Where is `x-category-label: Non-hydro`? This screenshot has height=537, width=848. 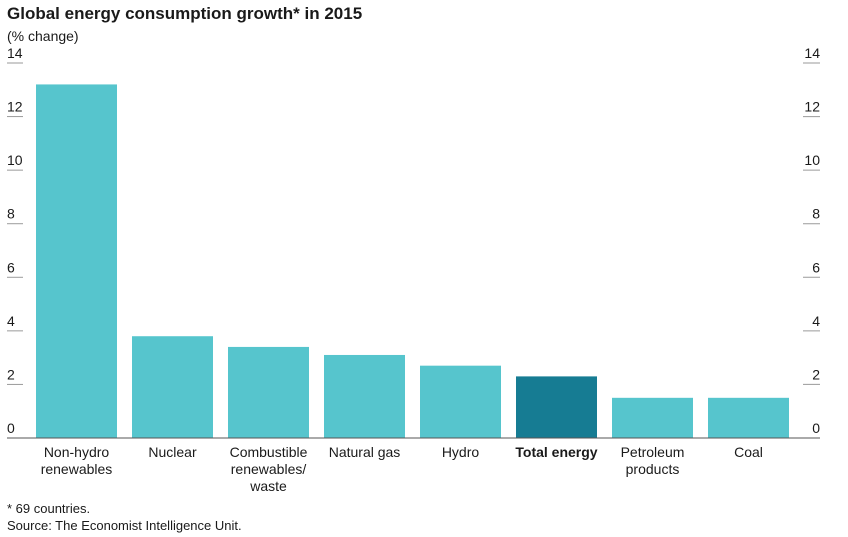
x-category-label: Non-hydro is located at coordinates (77, 452).